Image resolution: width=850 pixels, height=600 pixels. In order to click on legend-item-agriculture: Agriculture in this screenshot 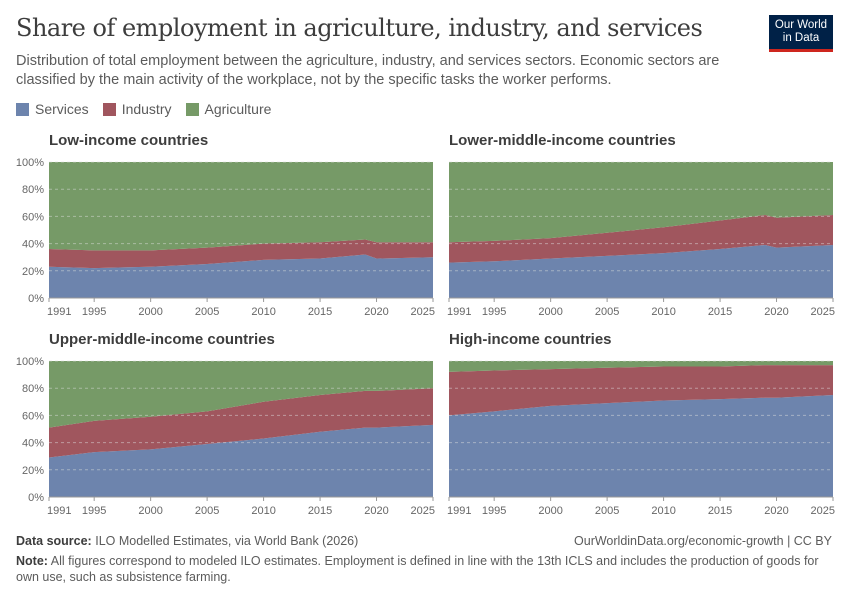, I will do `click(228, 109)`.